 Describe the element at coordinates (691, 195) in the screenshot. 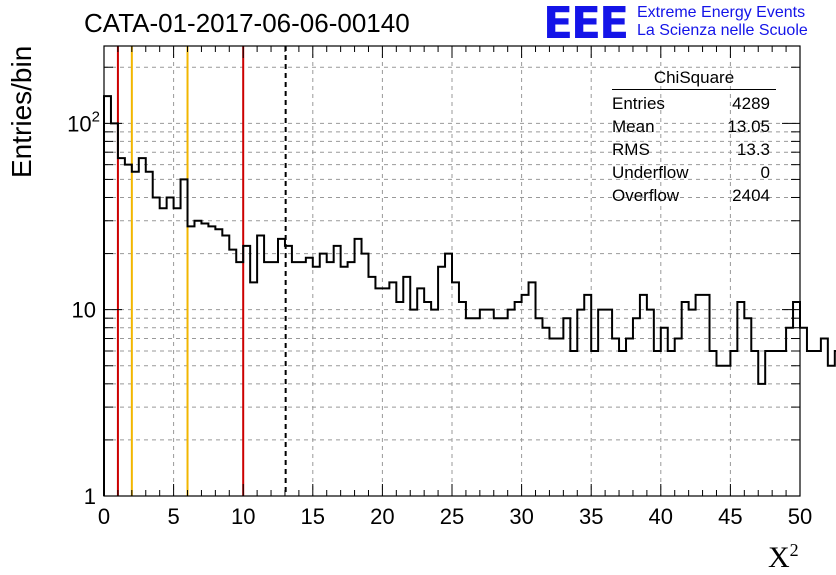

I see `stats-row-overflow: Overflow 2404` at that location.